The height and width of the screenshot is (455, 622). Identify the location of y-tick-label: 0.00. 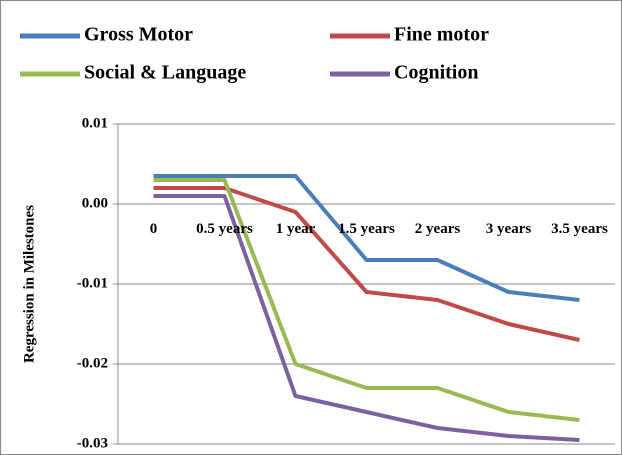
(95, 203).